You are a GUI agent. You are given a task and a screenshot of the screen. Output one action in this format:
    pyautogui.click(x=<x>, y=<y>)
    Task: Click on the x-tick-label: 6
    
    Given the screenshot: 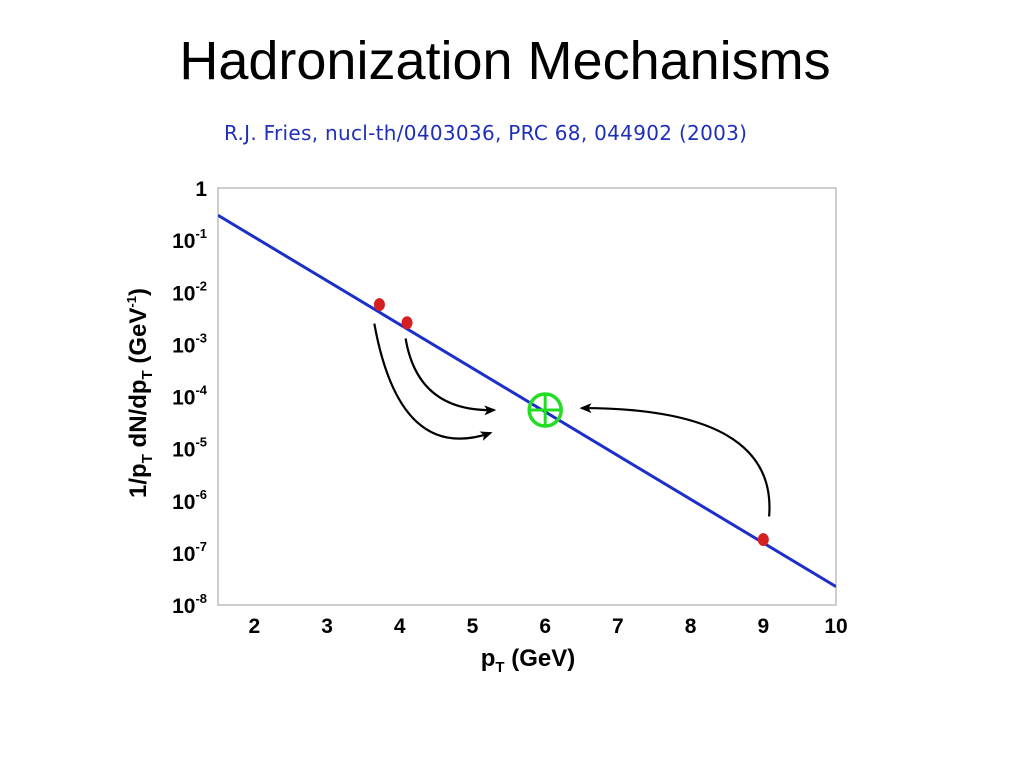 What is the action you would take?
    pyautogui.click(x=545, y=626)
    